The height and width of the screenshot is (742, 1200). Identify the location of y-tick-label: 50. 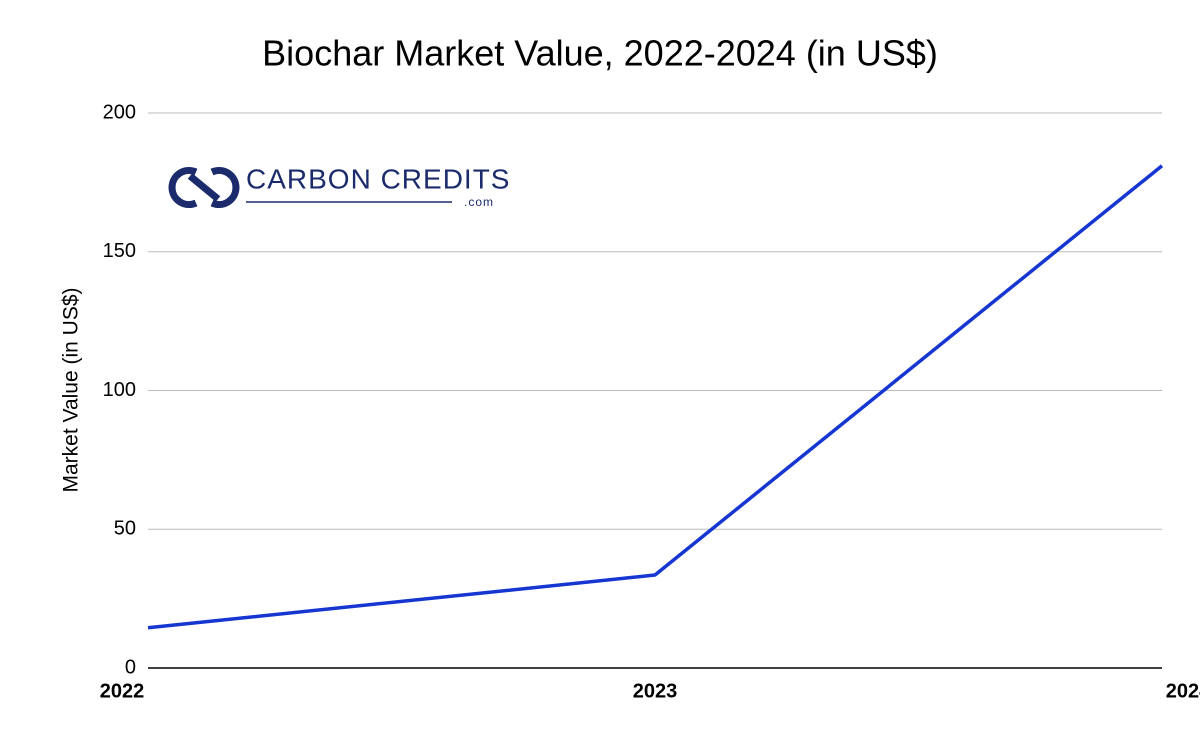
(125, 529).